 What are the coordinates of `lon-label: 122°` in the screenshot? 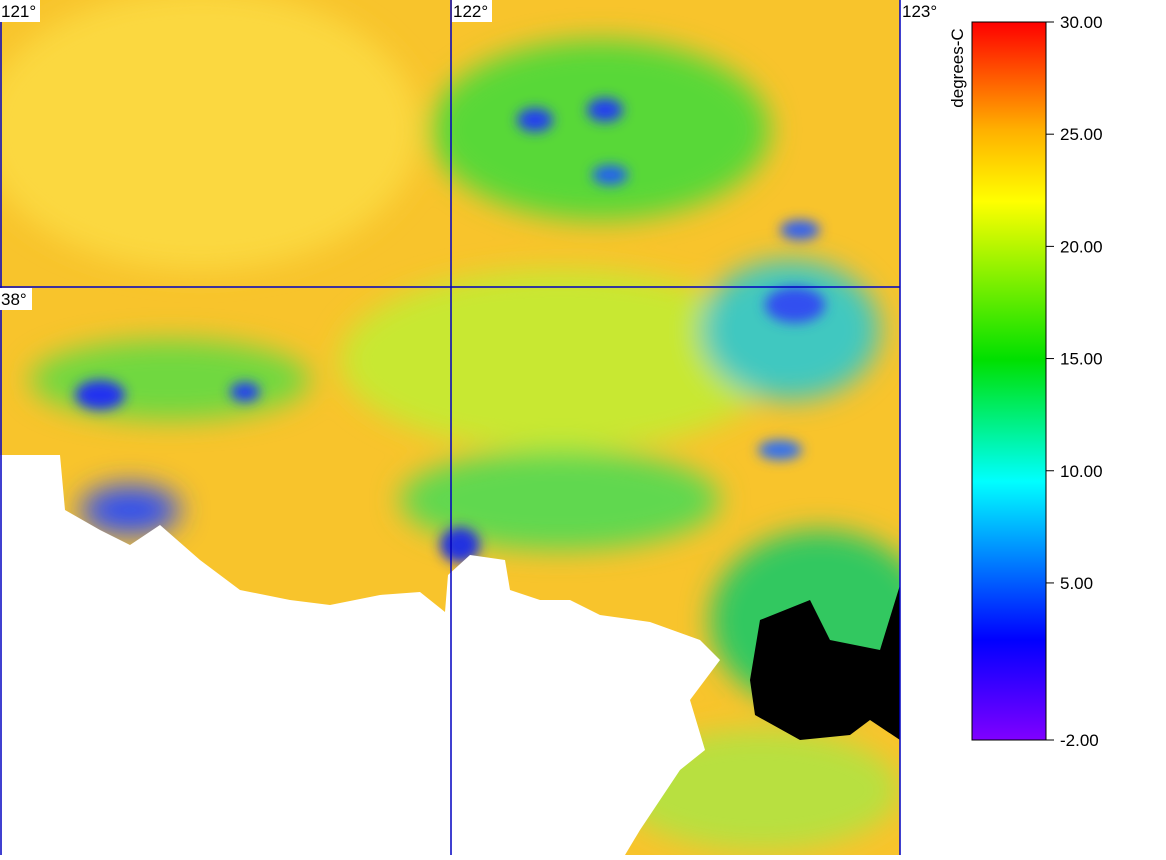 It's located at (470, 11).